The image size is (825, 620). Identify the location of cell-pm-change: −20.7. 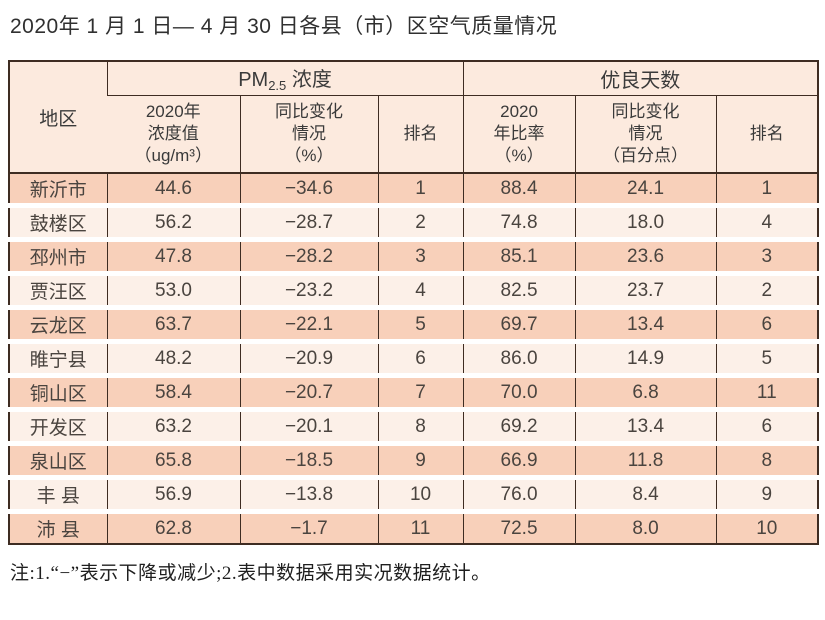
(308, 393).